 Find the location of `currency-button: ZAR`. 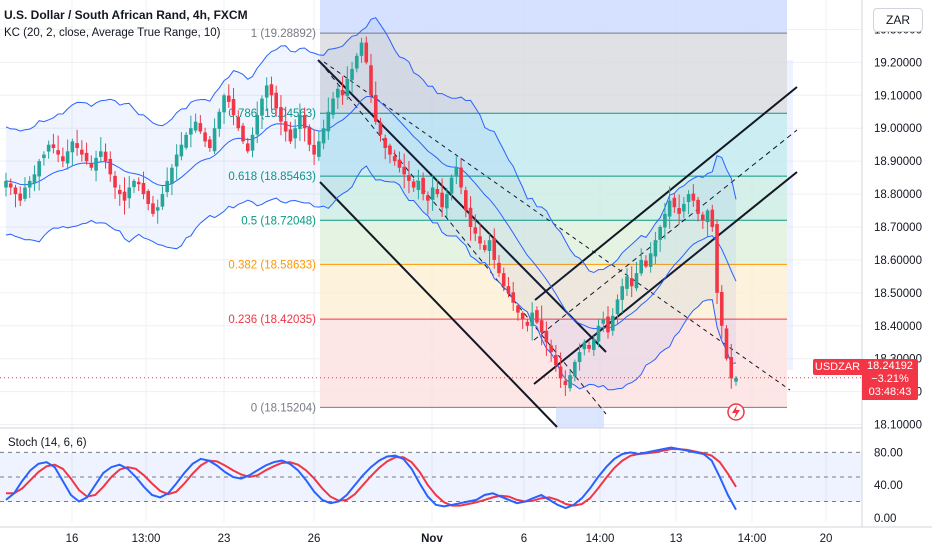

currency-button: ZAR is located at coordinates (898, 20).